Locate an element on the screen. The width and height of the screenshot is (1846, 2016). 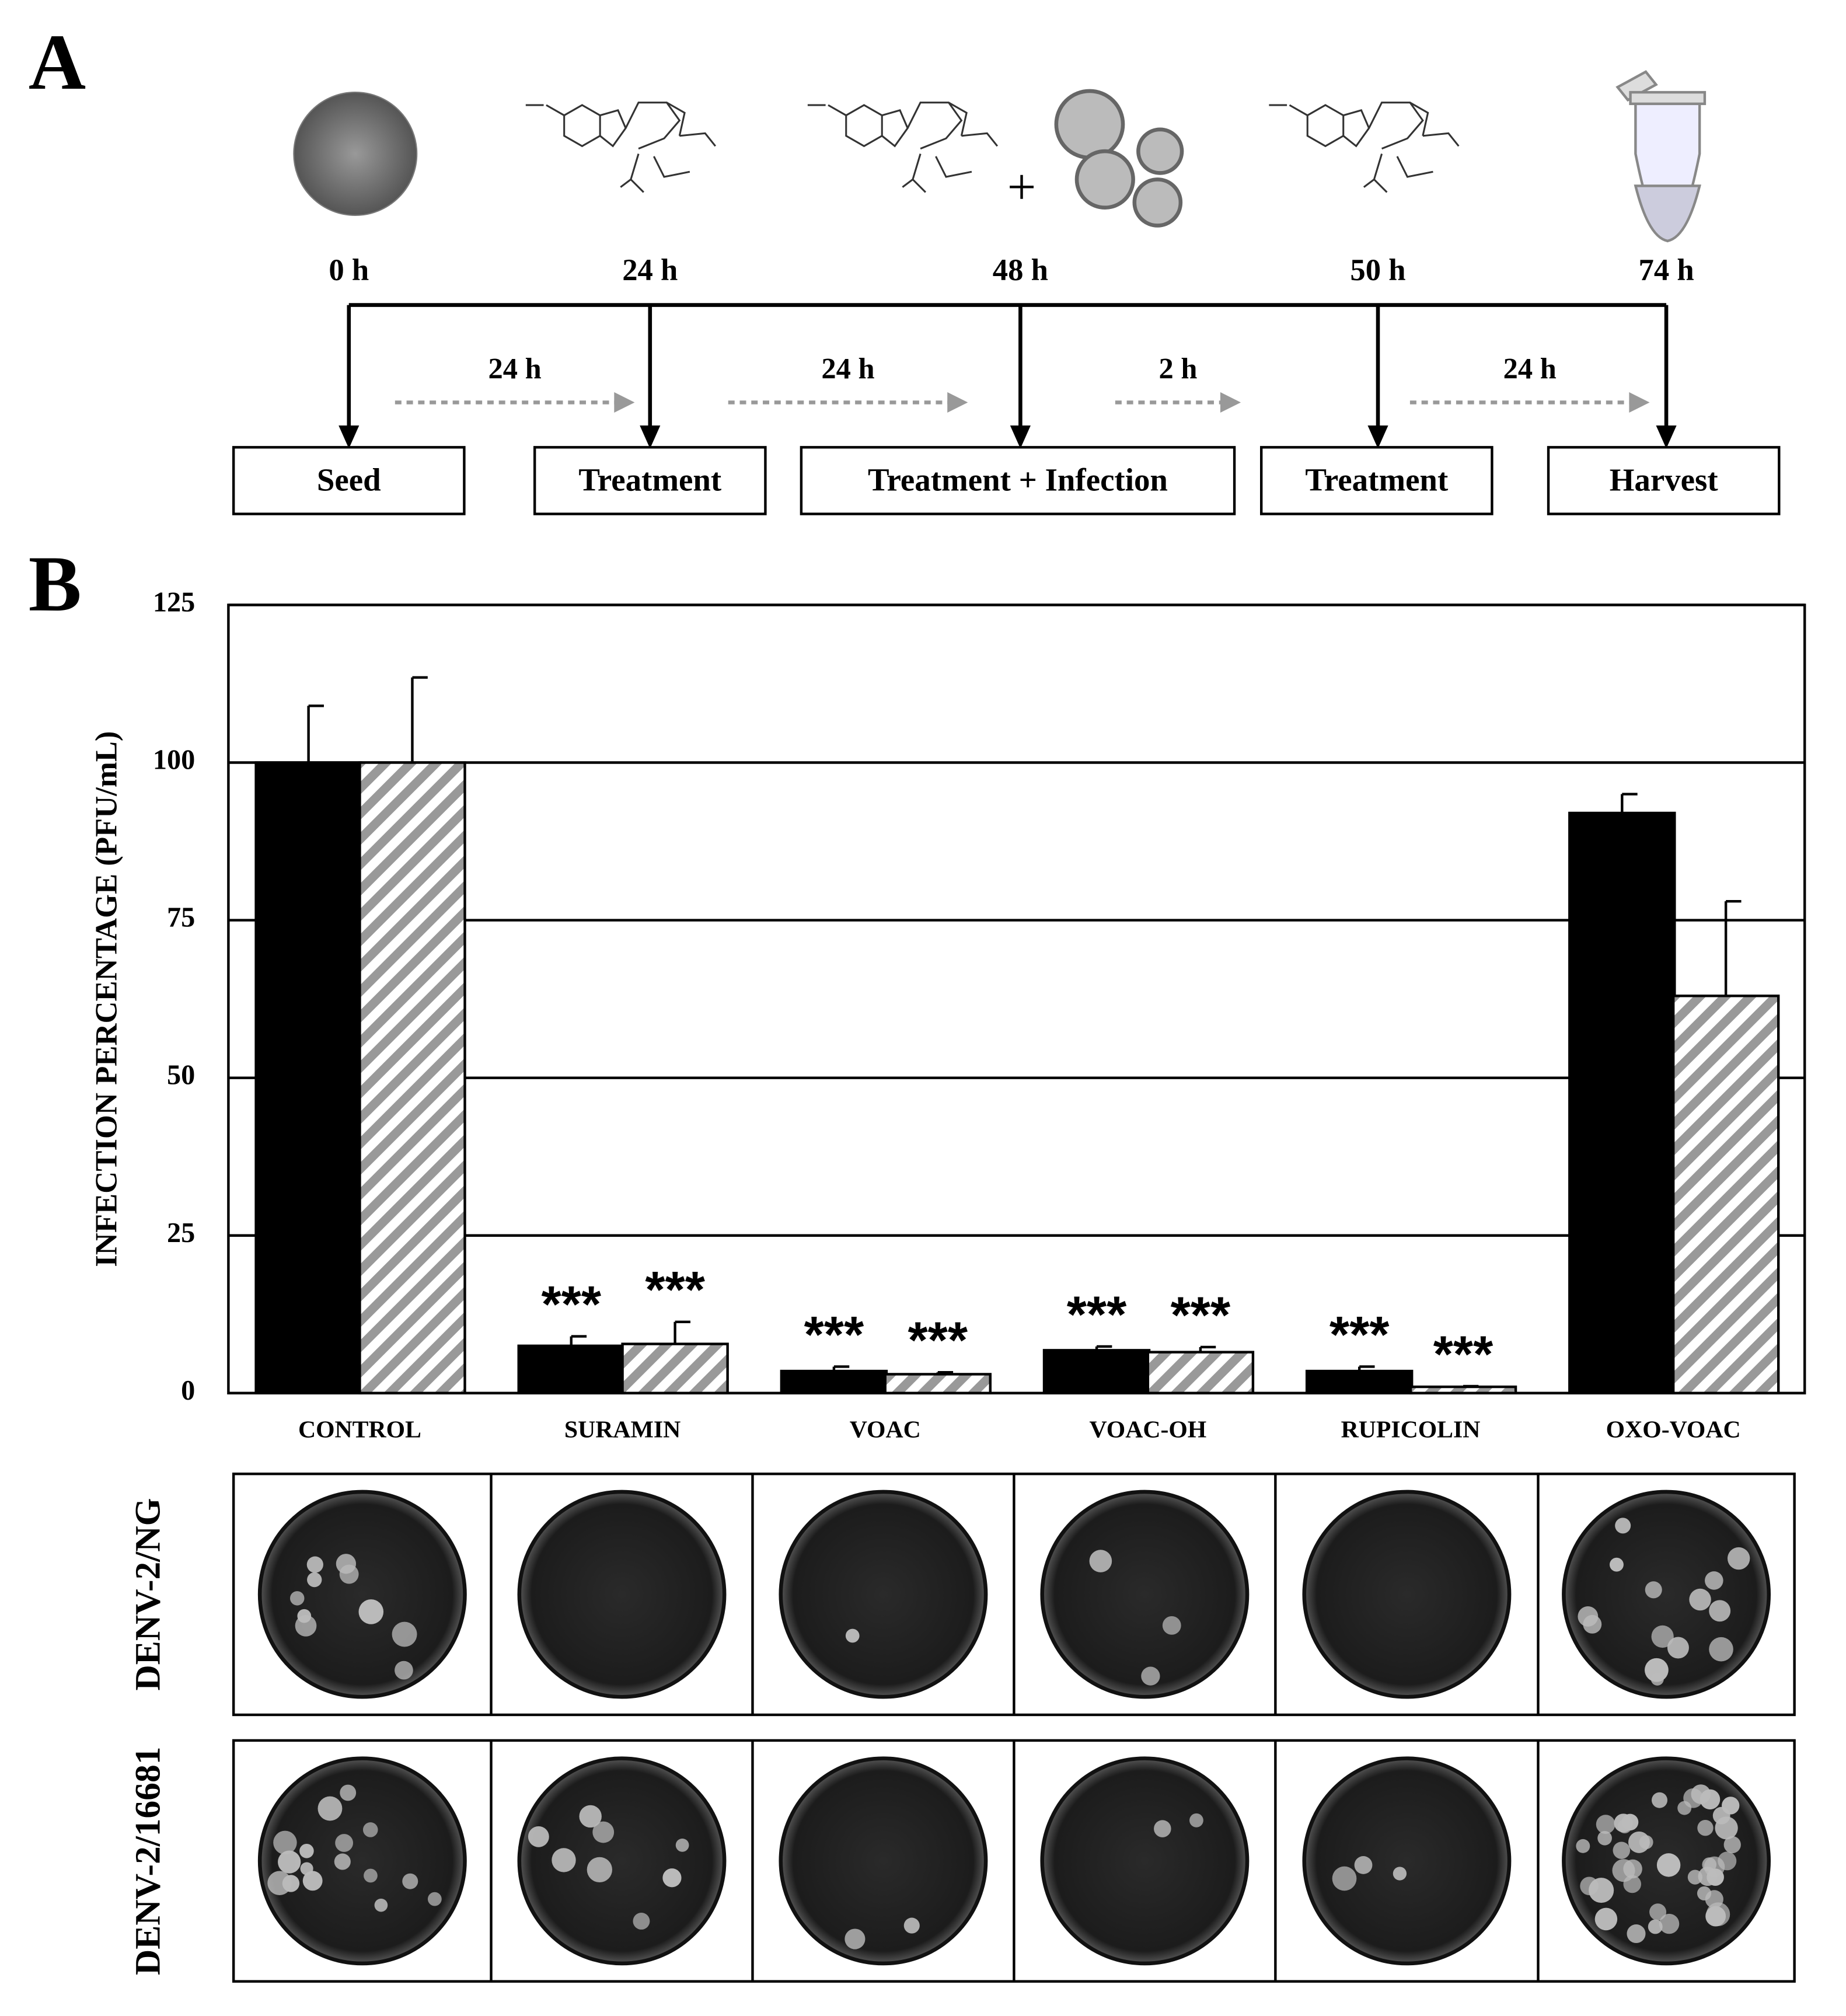
y-axis-label: INFECTION PERCENTAGE (PFU/mL) is located at coordinates (106, 999).